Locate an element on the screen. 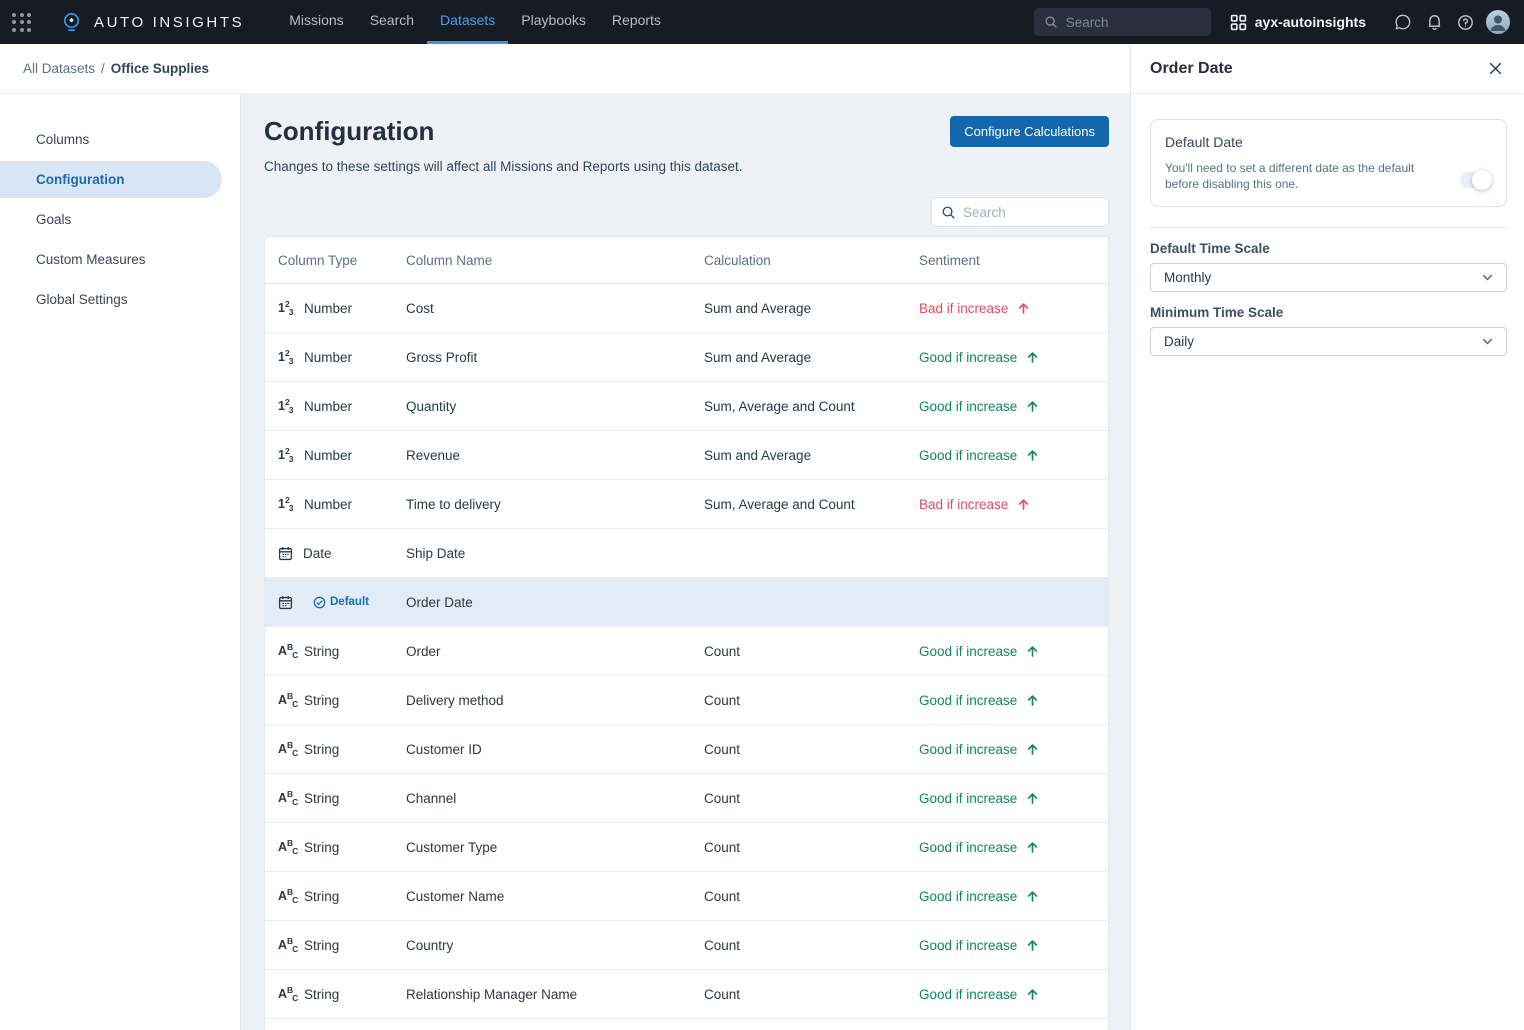  table-row: Date Ship Date is located at coordinates (686, 553).